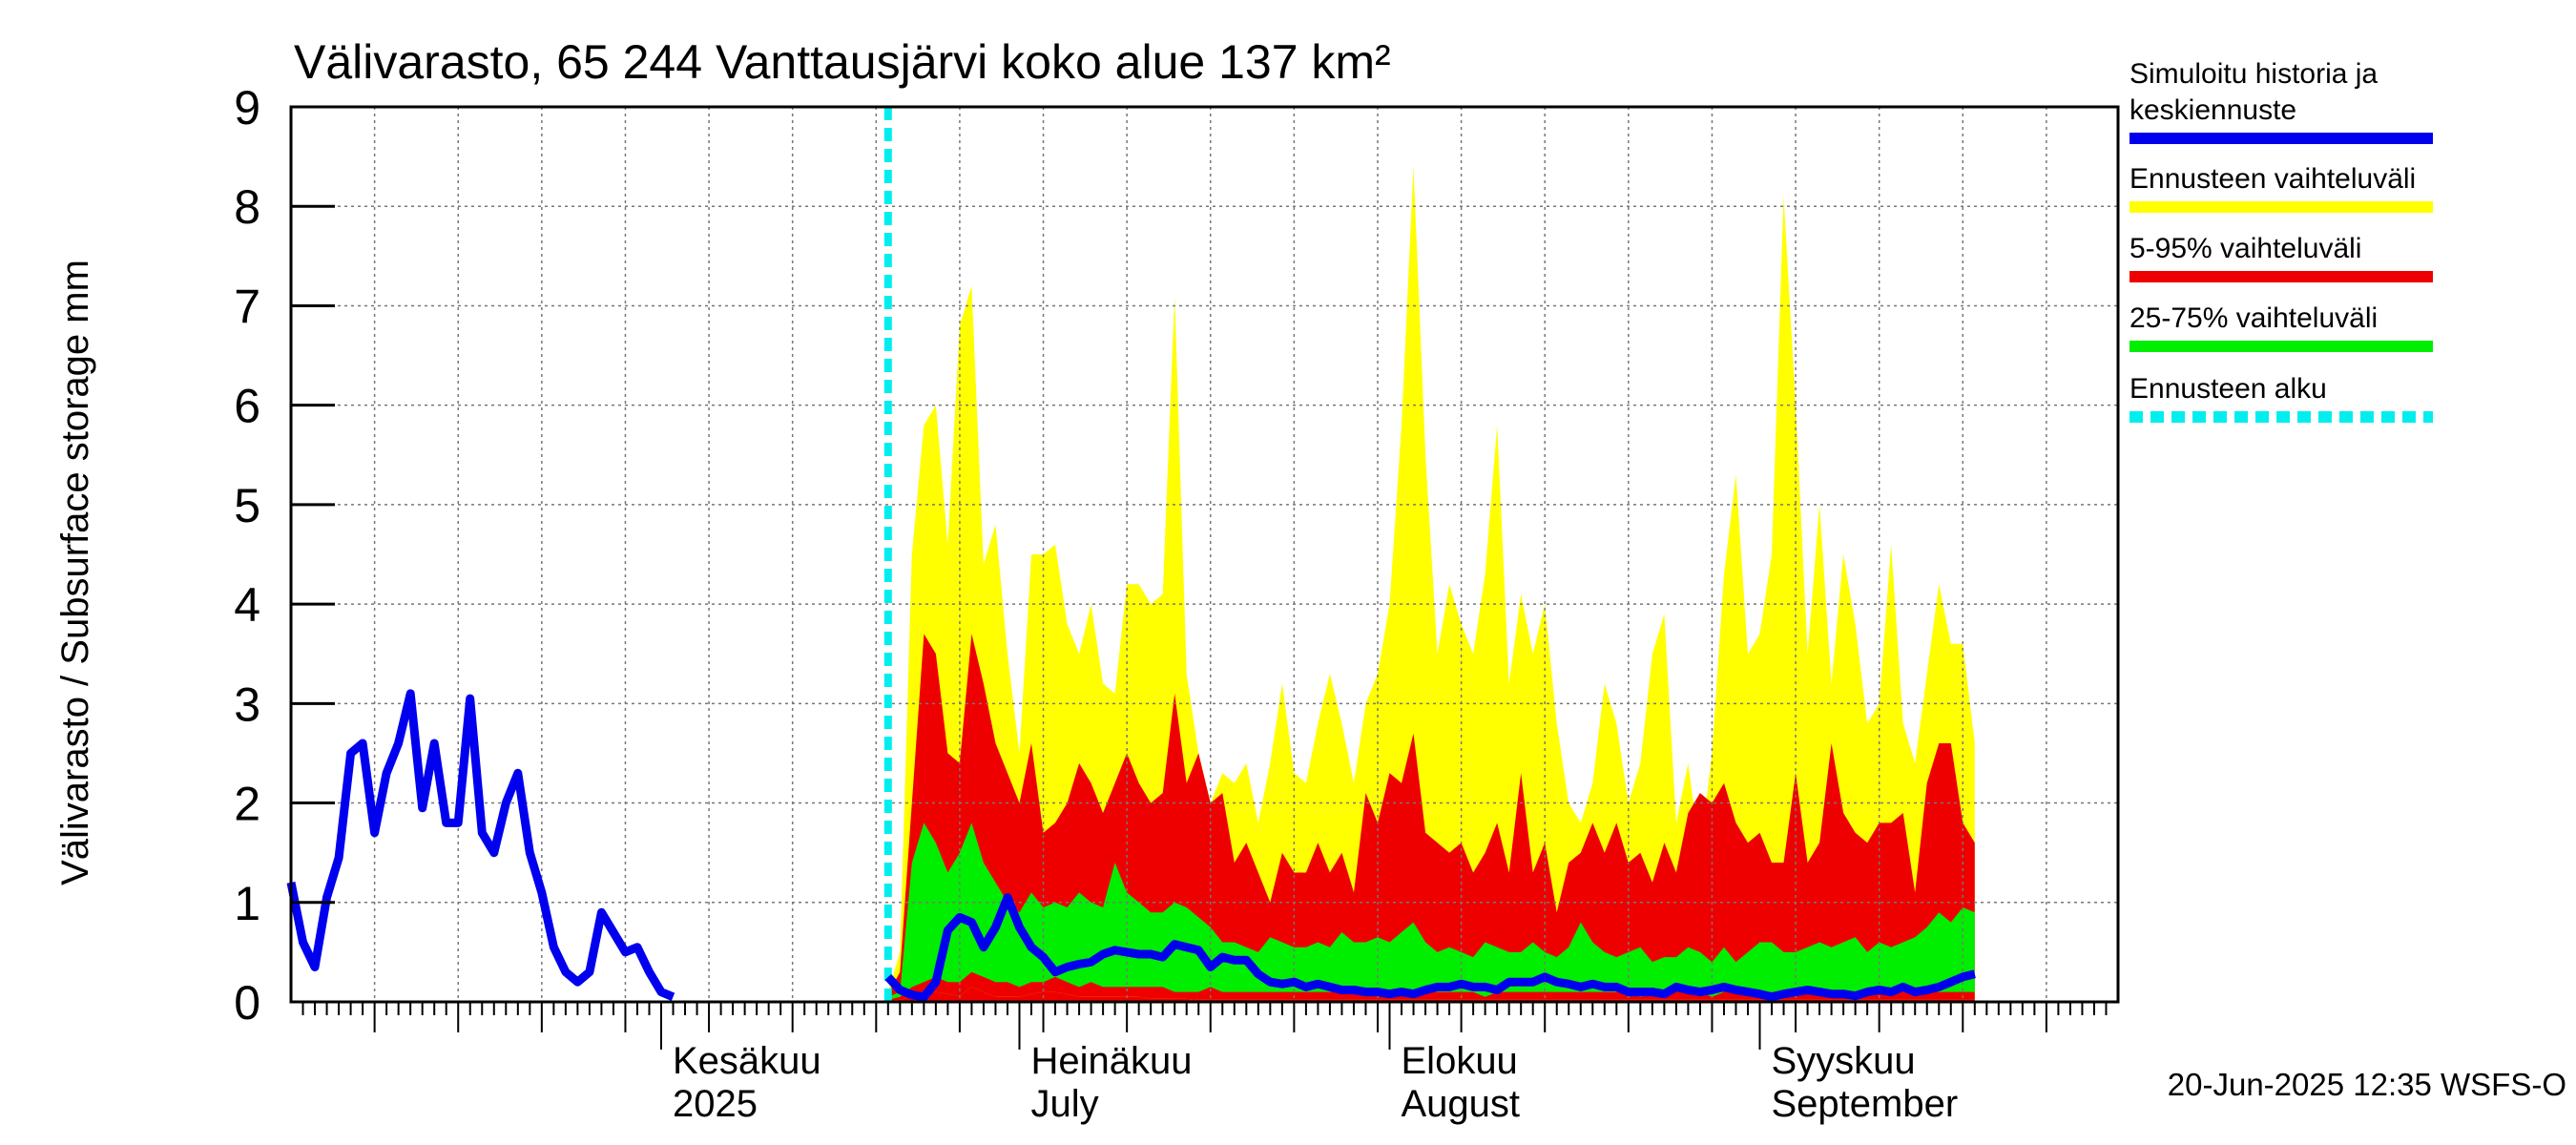  Describe the element at coordinates (2212, 110) in the screenshot. I see `legend-label: keskiennuste` at that location.